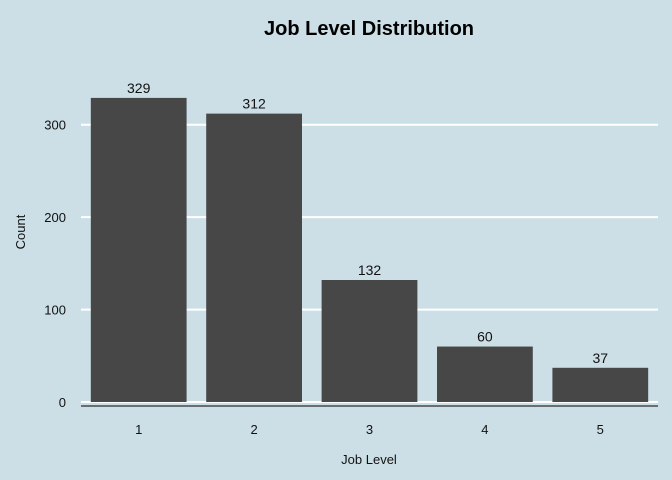  Describe the element at coordinates (20, 231) in the screenshot. I see `y-axis-title: Count` at that location.